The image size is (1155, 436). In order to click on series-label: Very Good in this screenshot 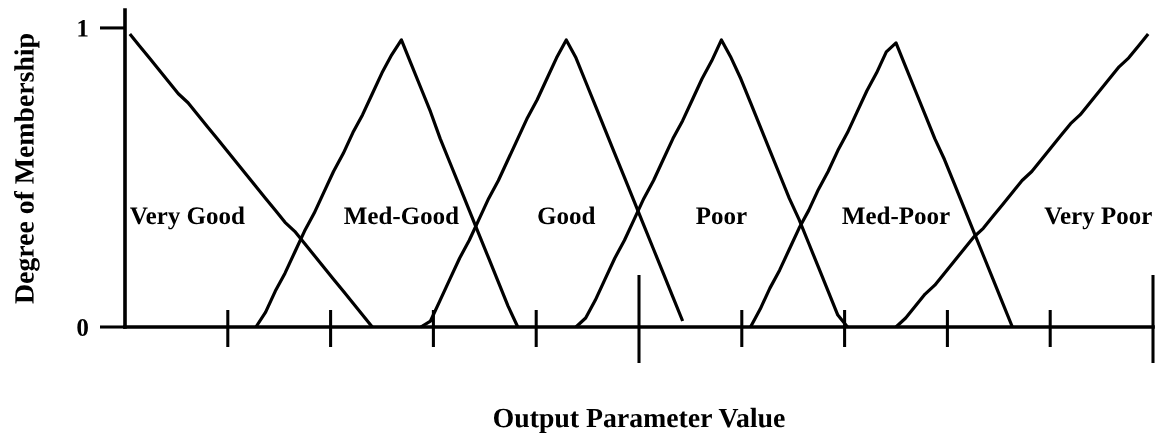, I will do `click(187, 218)`.